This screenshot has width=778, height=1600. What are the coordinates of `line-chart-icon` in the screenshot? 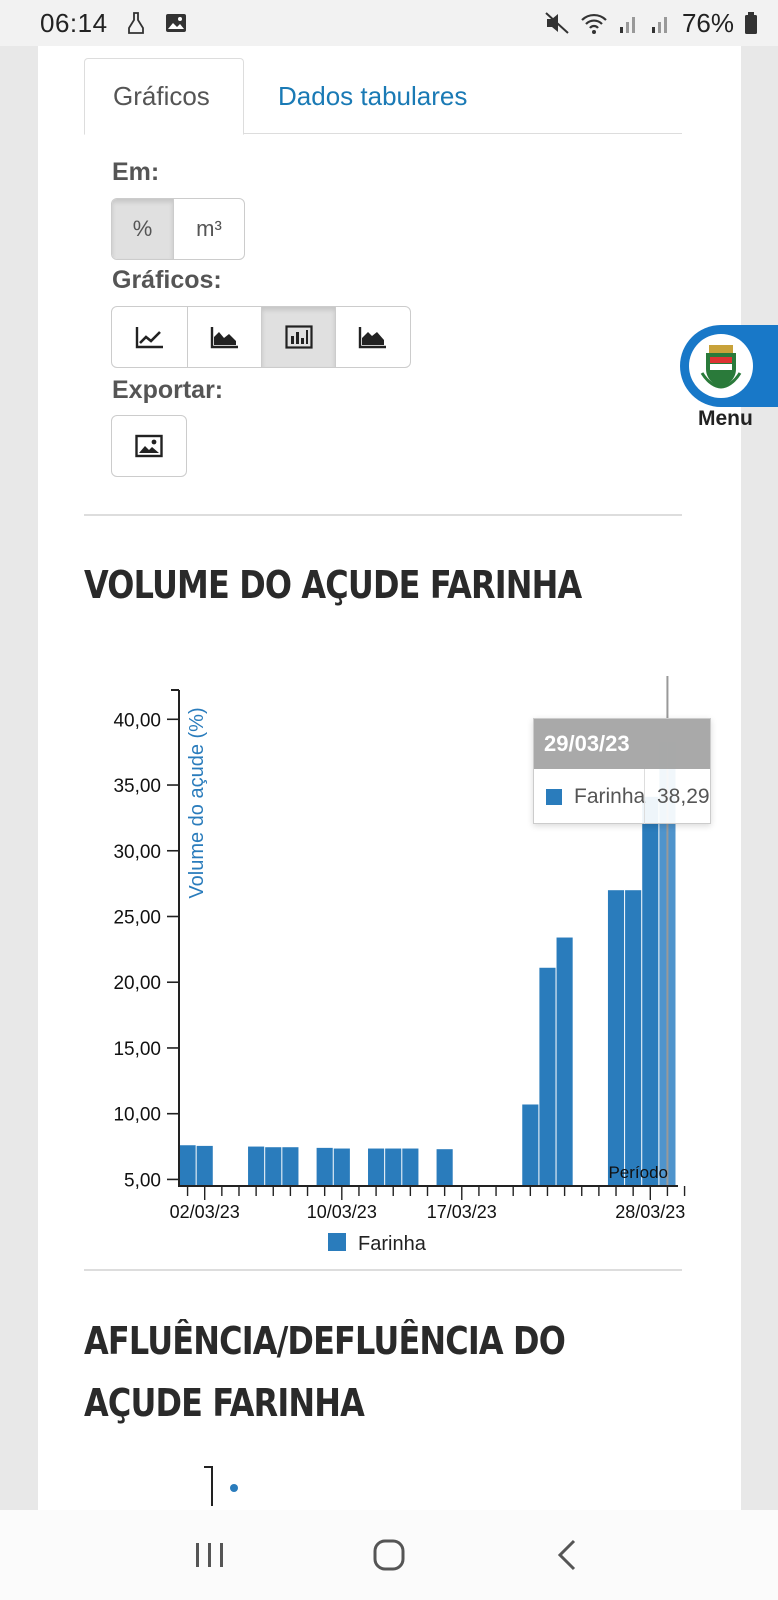 It's located at (149, 338).